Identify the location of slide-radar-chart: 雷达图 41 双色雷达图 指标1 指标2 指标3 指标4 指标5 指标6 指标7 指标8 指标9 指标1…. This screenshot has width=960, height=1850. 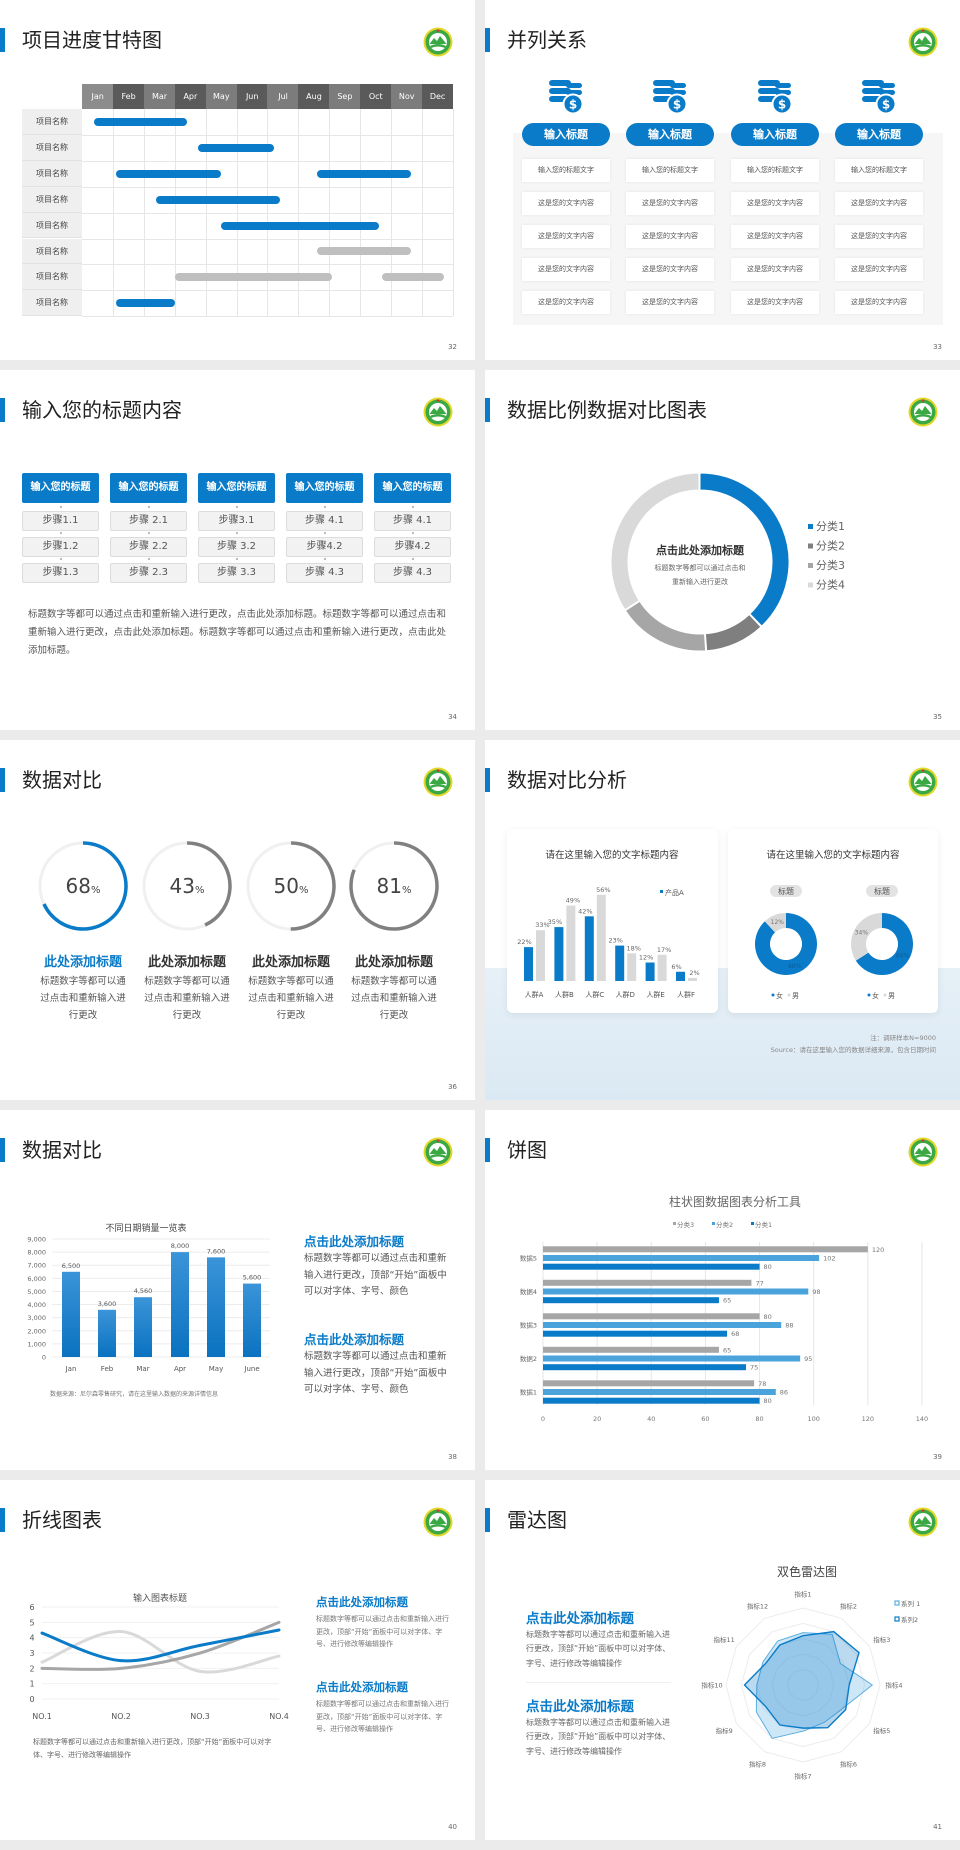
(722, 1660).